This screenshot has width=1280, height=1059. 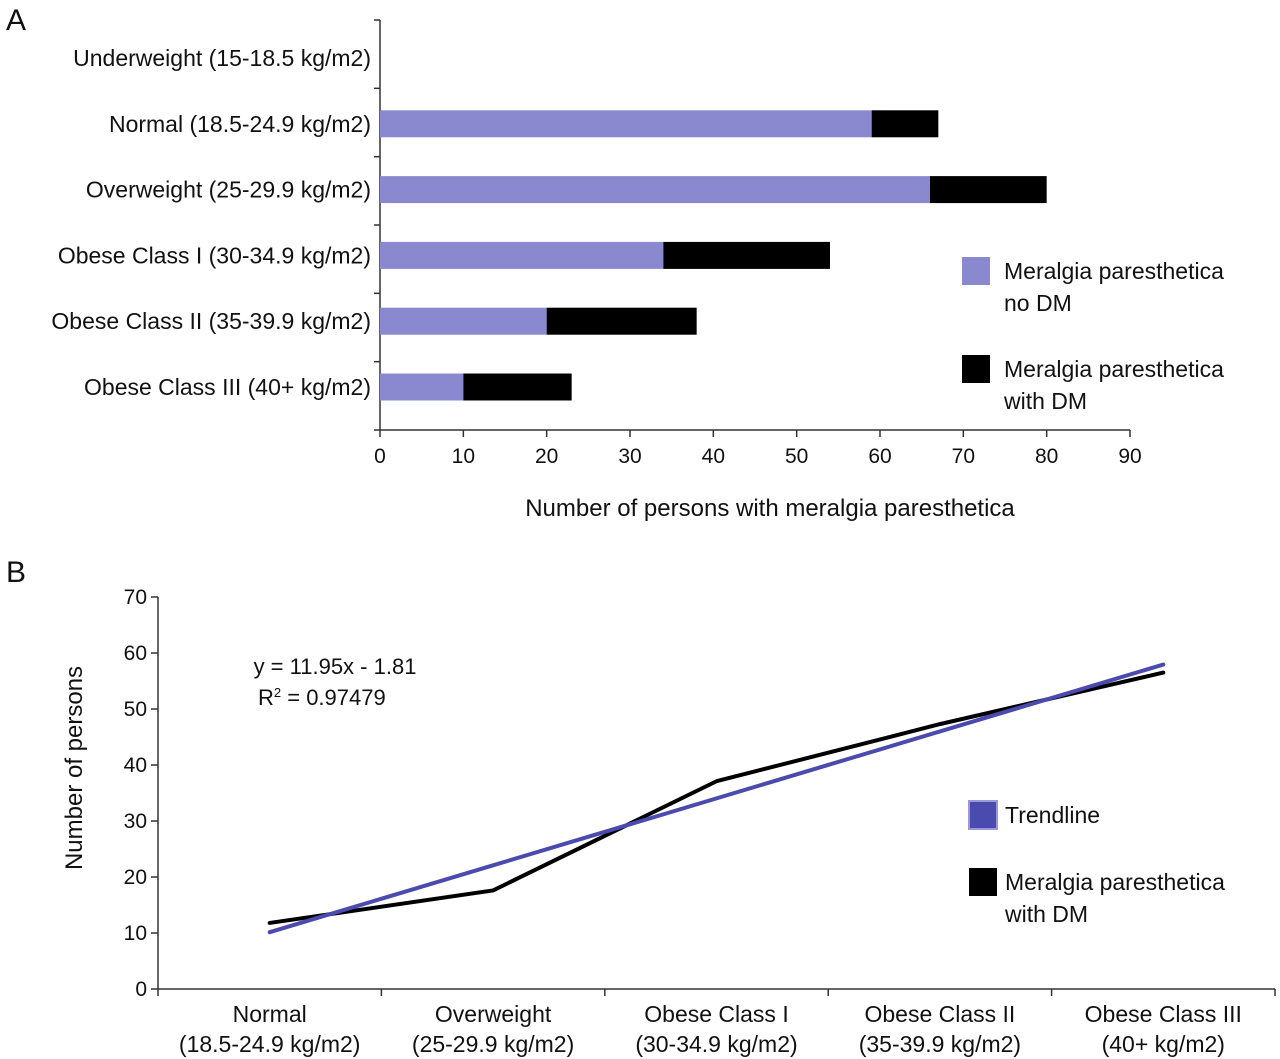 What do you see at coordinates (228, 190) in the screenshot?
I see `category-label: Overweight (25-29.9 kg/m2)` at bounding box center [228, 190].